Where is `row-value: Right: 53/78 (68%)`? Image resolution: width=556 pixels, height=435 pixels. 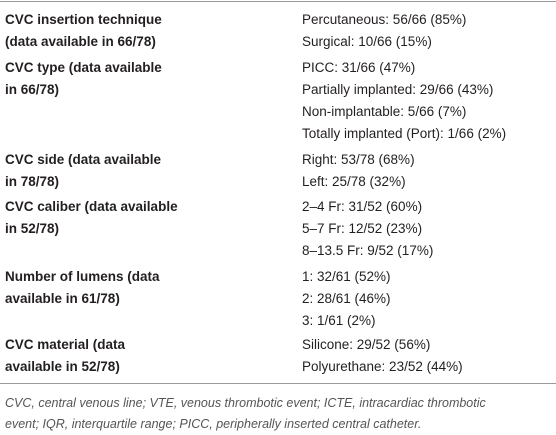 row-value: Right: 53/78 (68%) is located at coordinates (358, 159).